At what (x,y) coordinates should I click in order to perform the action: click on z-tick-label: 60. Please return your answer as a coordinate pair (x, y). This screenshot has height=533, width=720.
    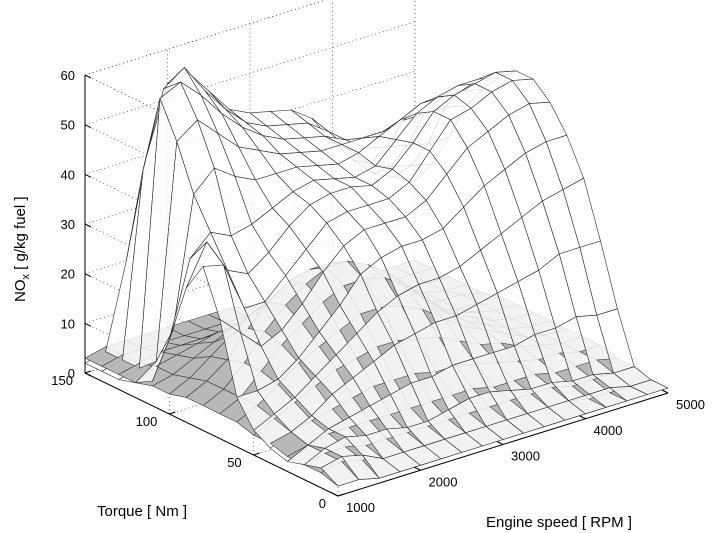
    Looking at the image, I should click on (68, 75).